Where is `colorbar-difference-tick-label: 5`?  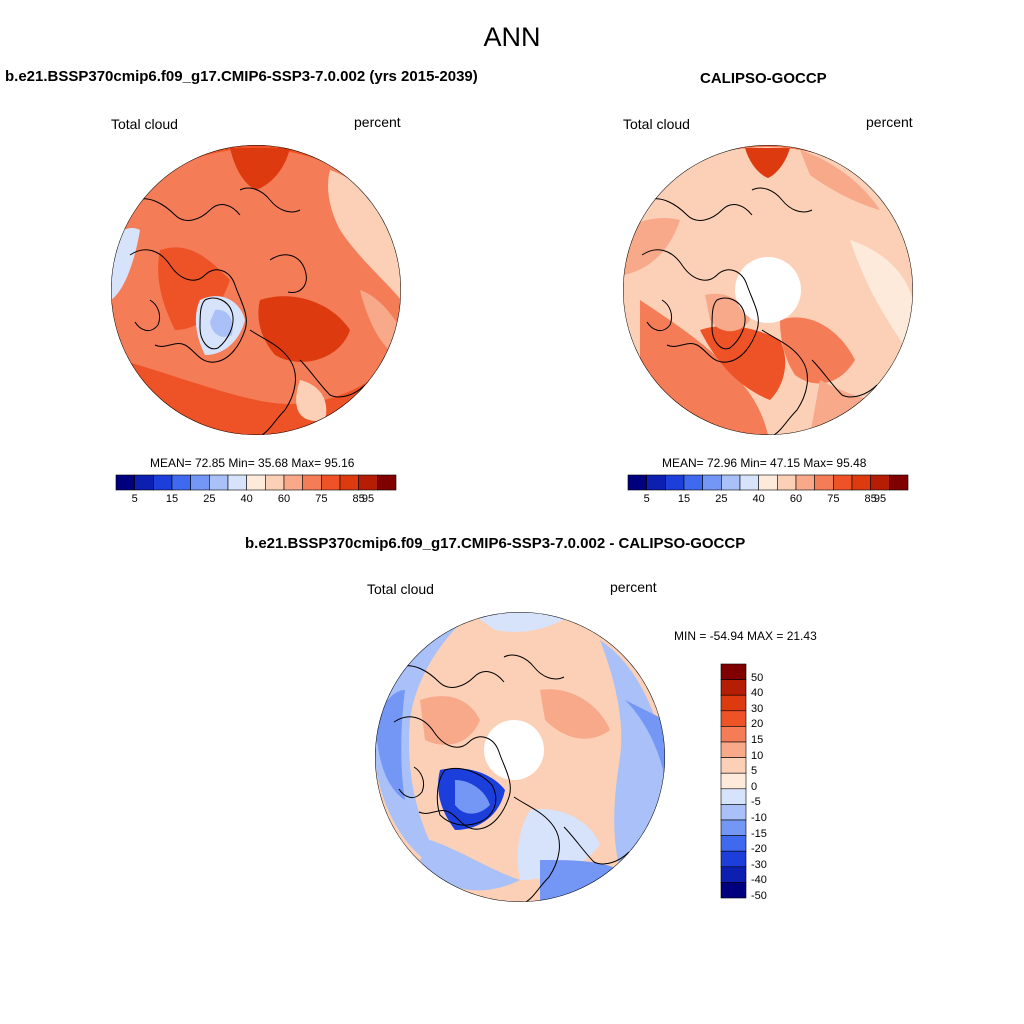
colorbar-difference-tick-label: 5 is located at coordinates (754, 771).